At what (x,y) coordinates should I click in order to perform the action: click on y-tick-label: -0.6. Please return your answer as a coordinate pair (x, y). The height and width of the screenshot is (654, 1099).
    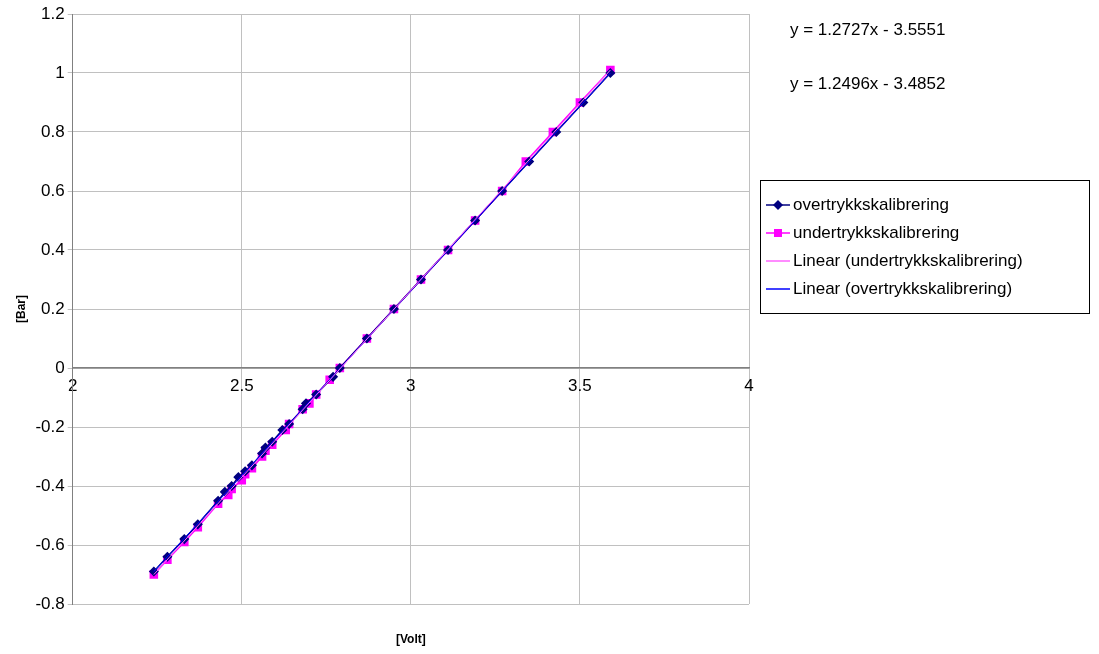
    Looking at the image, I should click on (50, 544).